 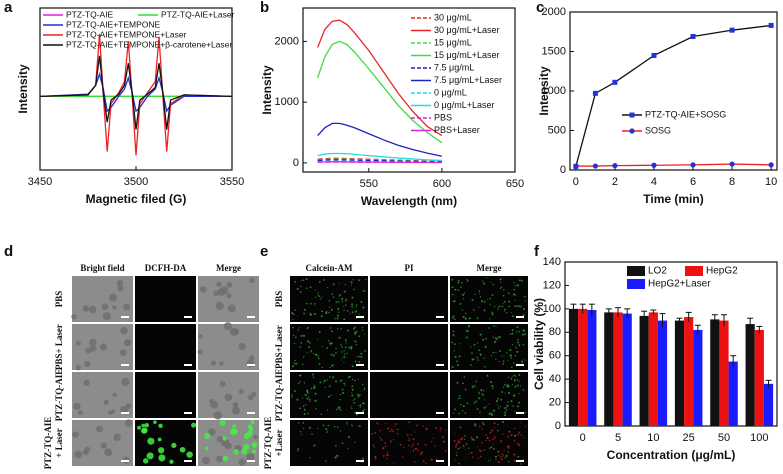 I want to click on data-point, so click(x=595, y=166).